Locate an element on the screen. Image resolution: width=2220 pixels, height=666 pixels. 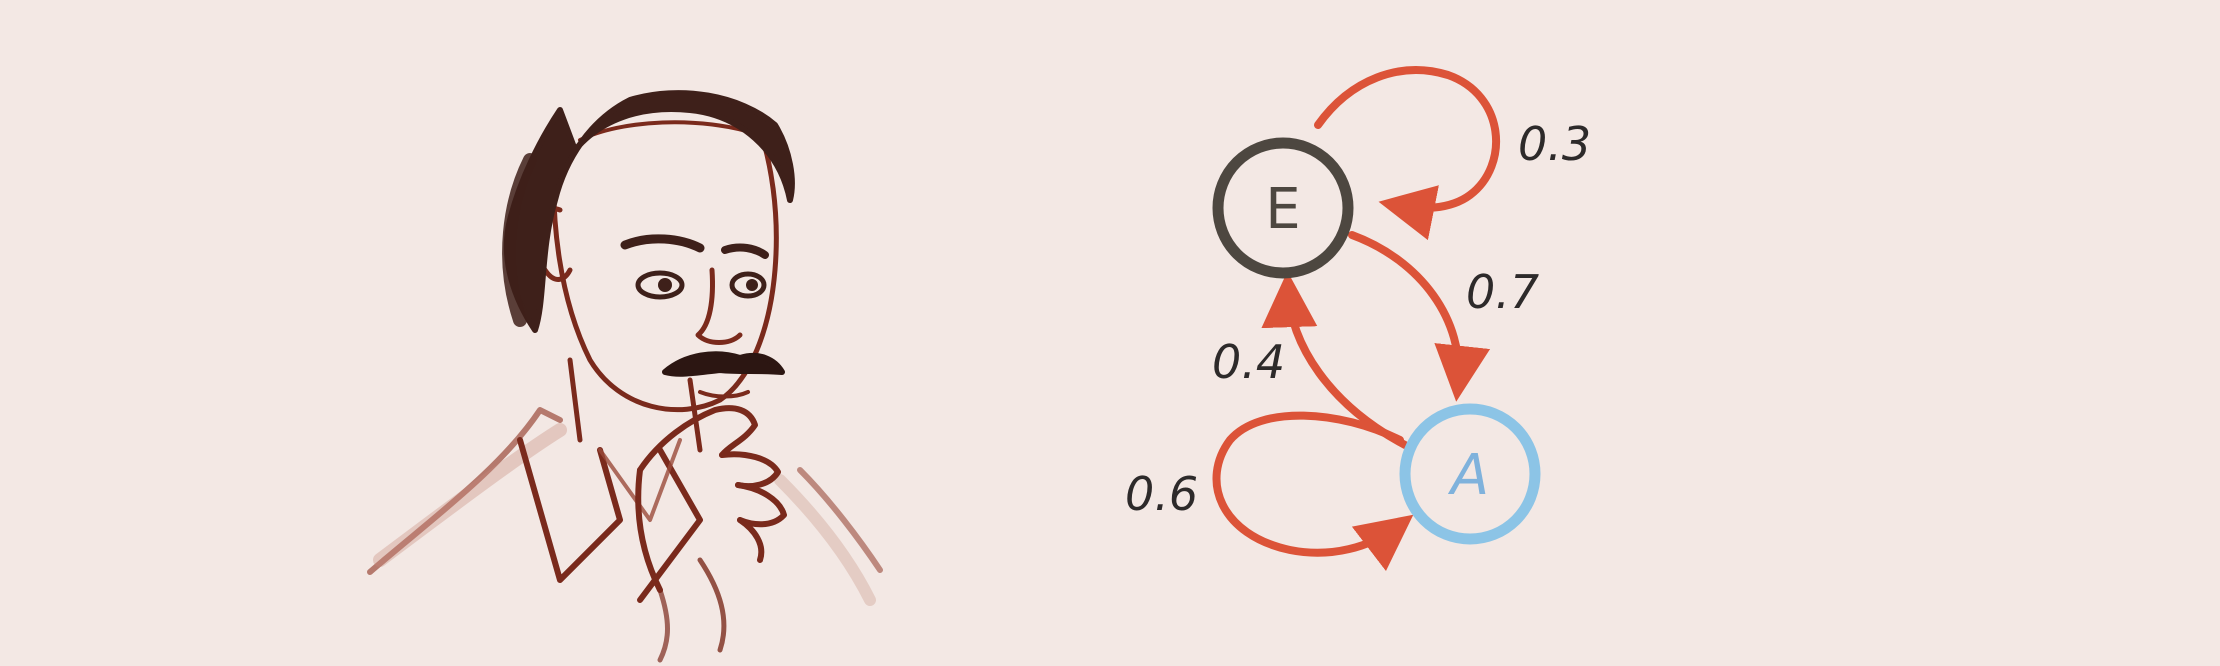
edge-e-to-a is located at coordinates (1419, 316).